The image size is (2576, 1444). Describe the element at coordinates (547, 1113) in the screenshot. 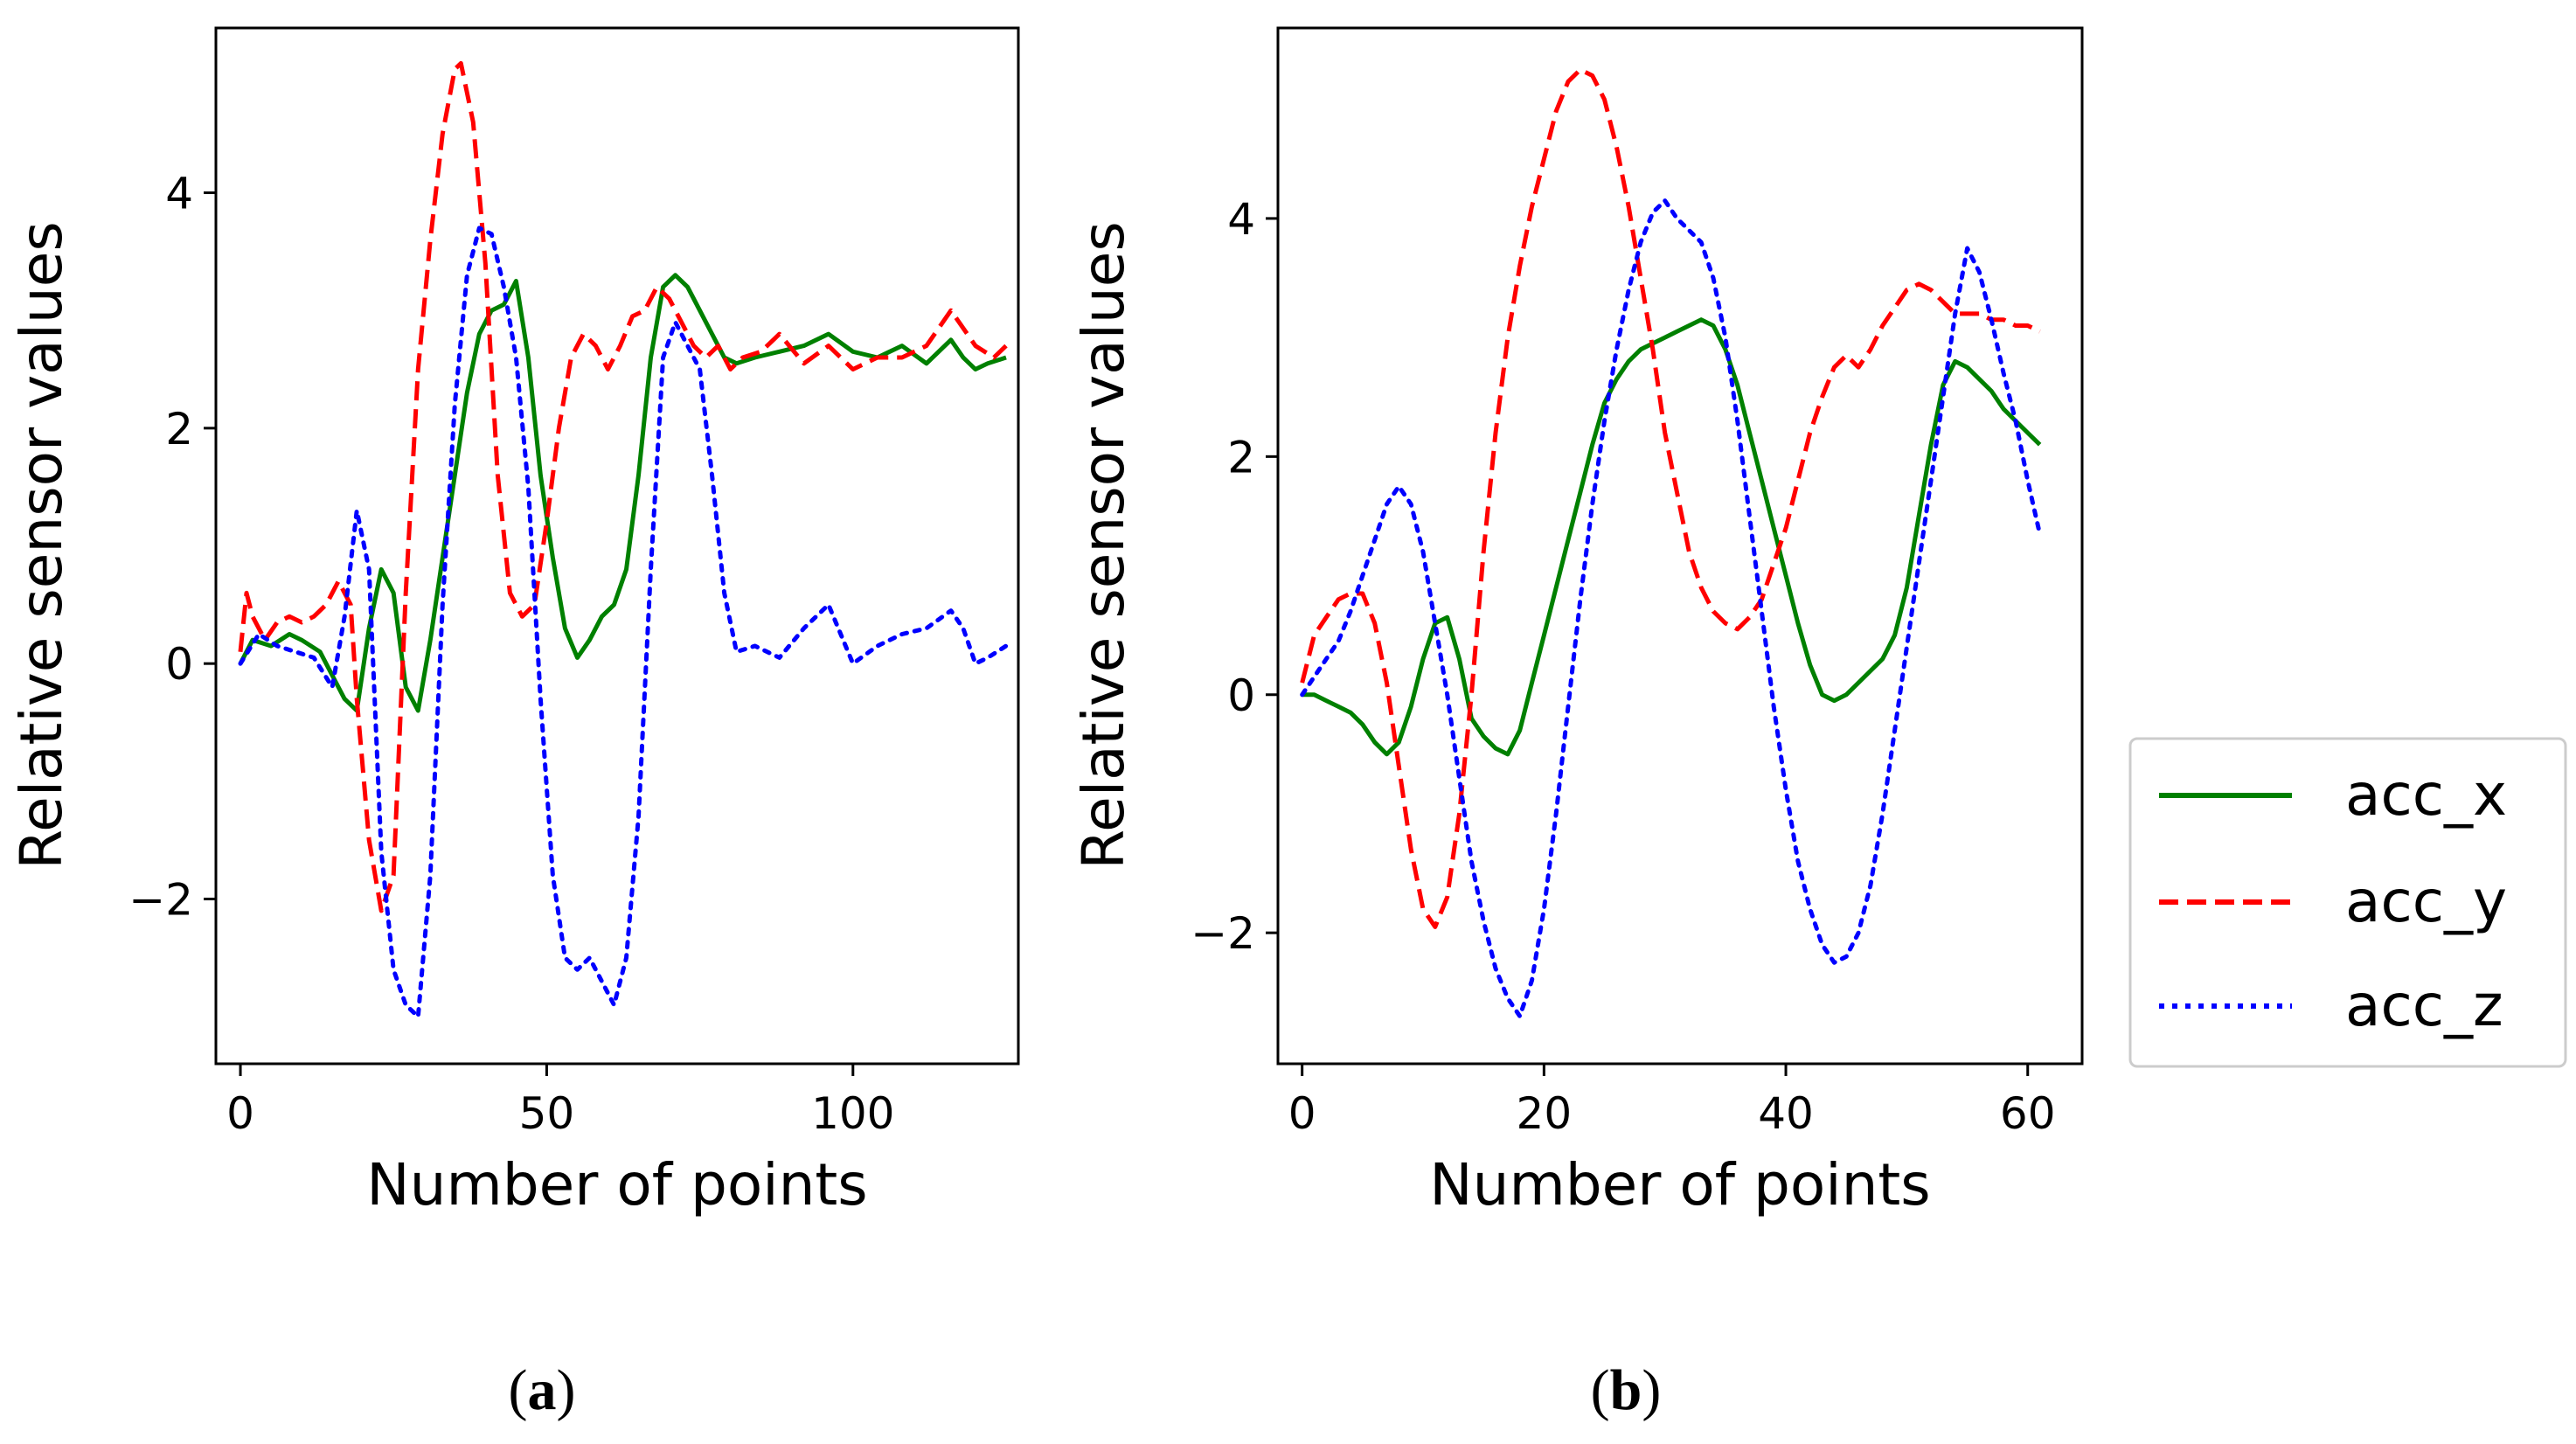

I see `panel-a-x-tick-label: 50` at that location.